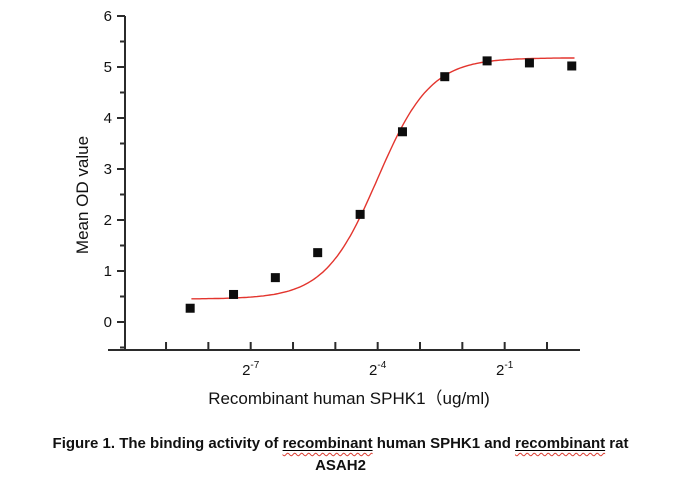 This screenshot has height=483, width=681. What do you see at coordinates (82, 195) in the screenshot?
I see `y-axis-title: Mean OD value` at bounding box center [82, 195].